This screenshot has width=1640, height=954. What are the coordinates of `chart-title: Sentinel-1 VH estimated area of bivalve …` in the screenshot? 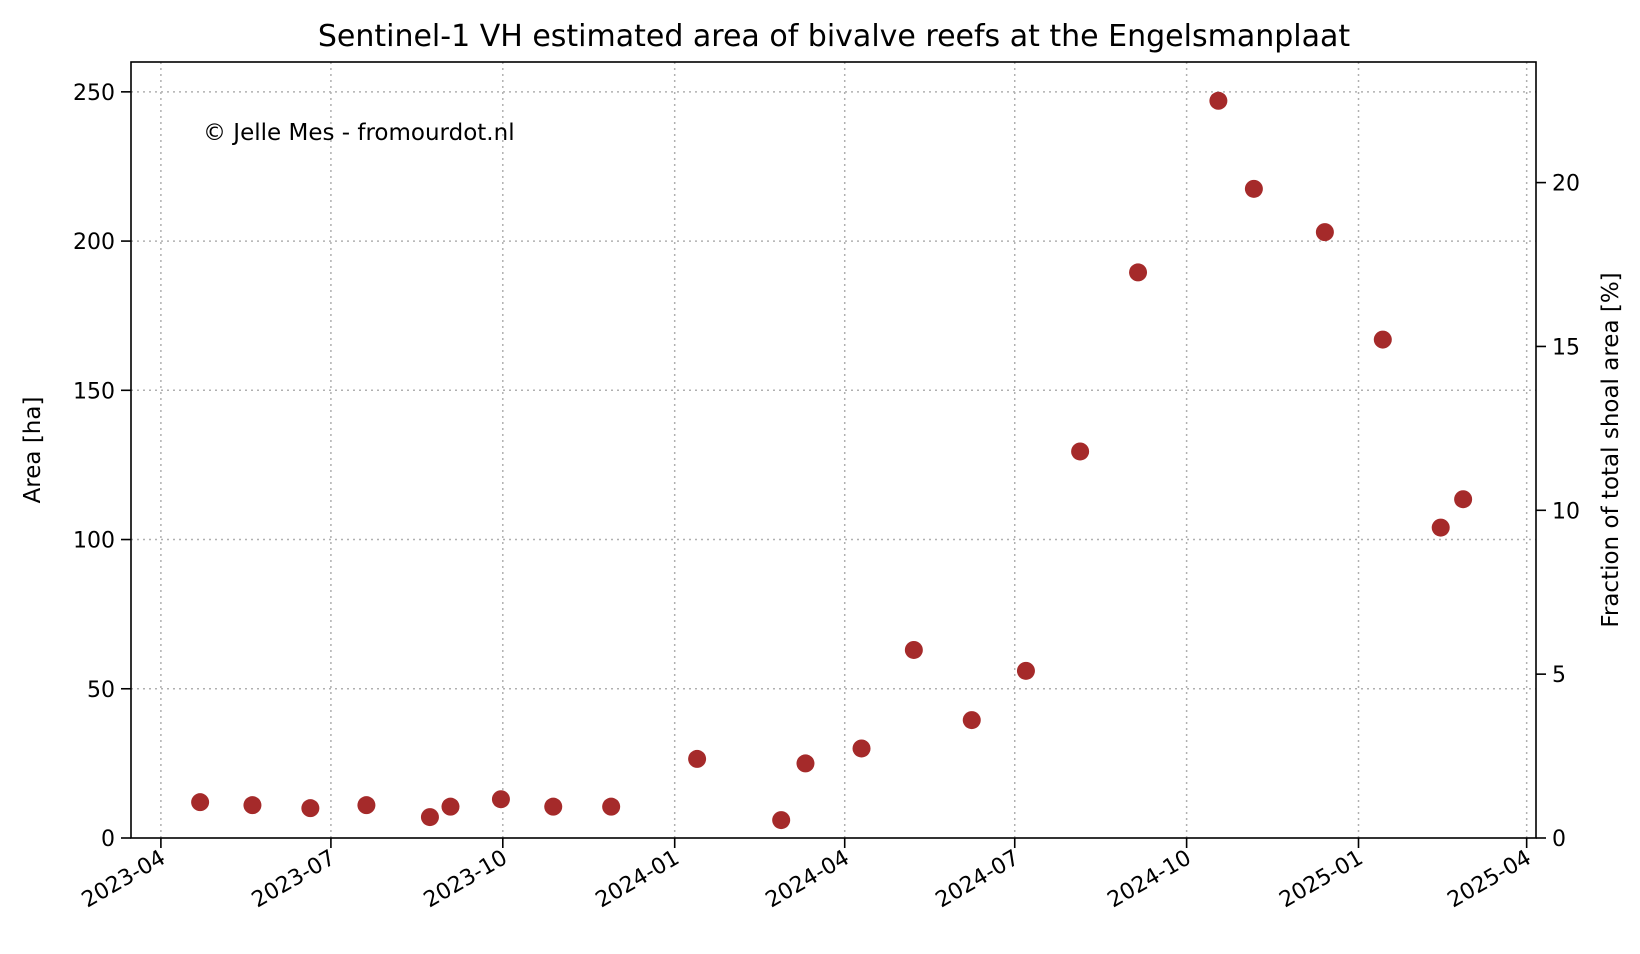 It's located at (834, 36).